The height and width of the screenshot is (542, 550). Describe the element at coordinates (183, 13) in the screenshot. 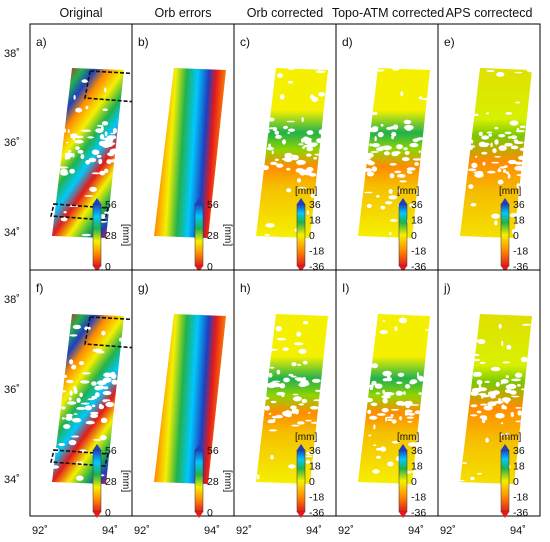

I see `column-title: Orb errors` at that location.